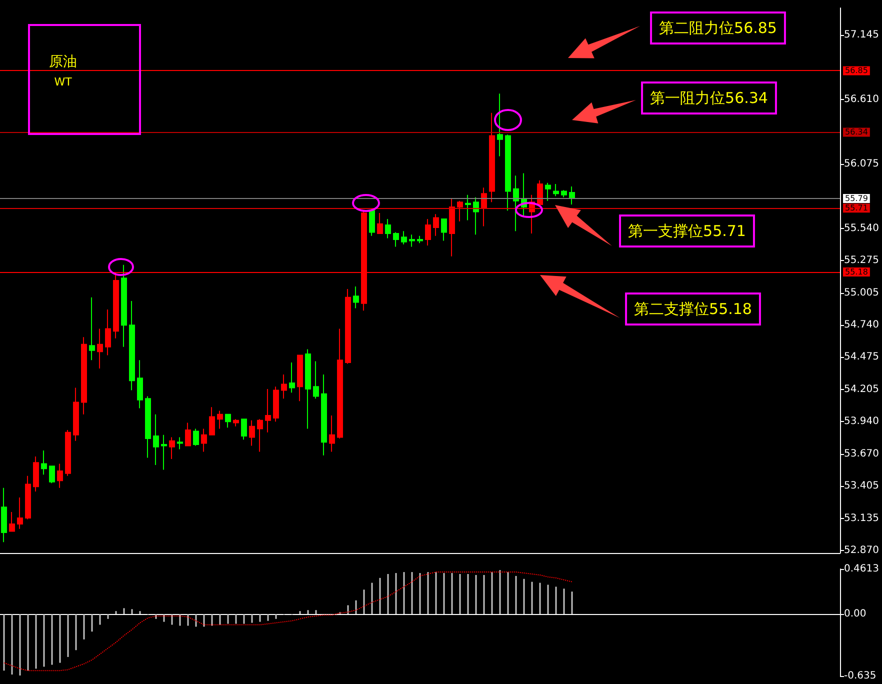 Image resolution: width=882 pixels, height=684 pixels. What do you see at coordinates (862, 486) in the screenshot?
I see `y-tick-label: 53.405` at bounding box center [862, 486].